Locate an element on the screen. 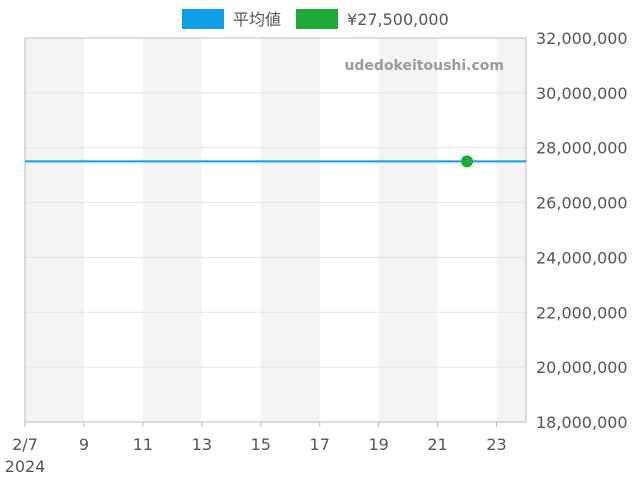  x-tick-label-8: 23 is located at coordinates (496, 444).